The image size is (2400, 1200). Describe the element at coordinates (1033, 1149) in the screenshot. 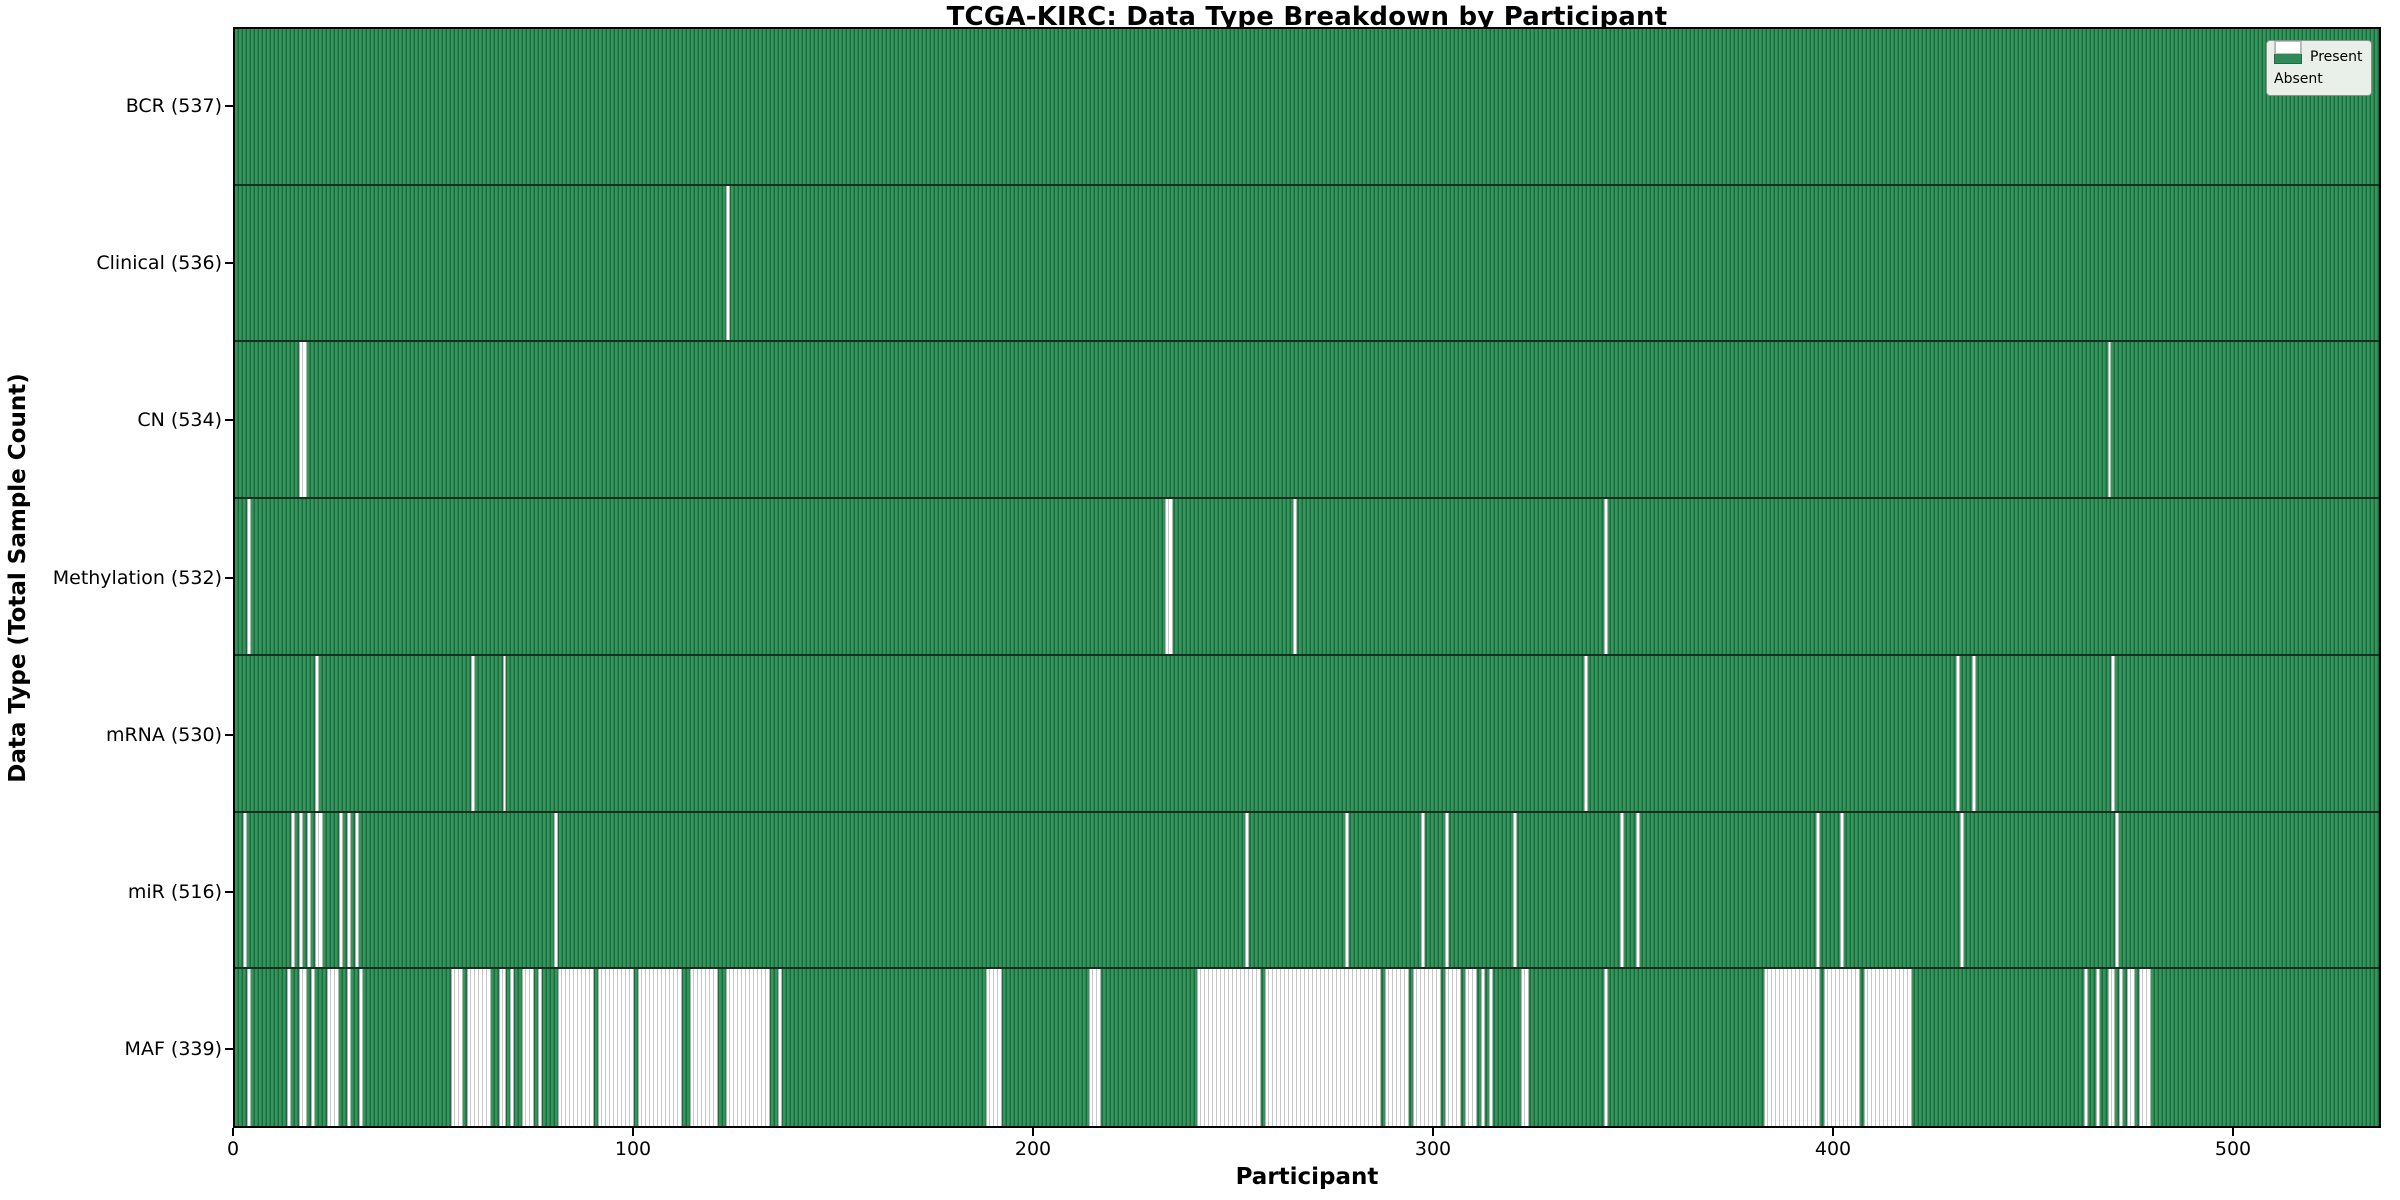

I see `x-tick-label: 200` at that location.